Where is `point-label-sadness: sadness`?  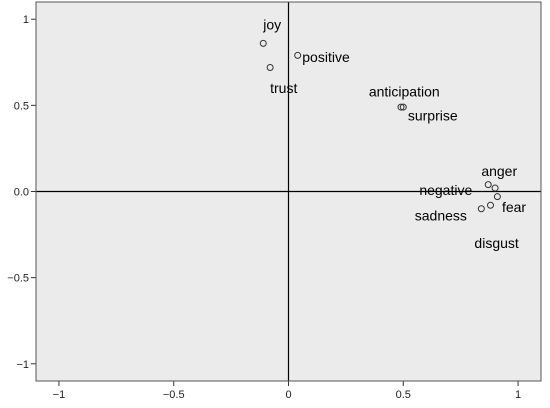 point-label-sadness: sadness is located at coordinates (441, 216).